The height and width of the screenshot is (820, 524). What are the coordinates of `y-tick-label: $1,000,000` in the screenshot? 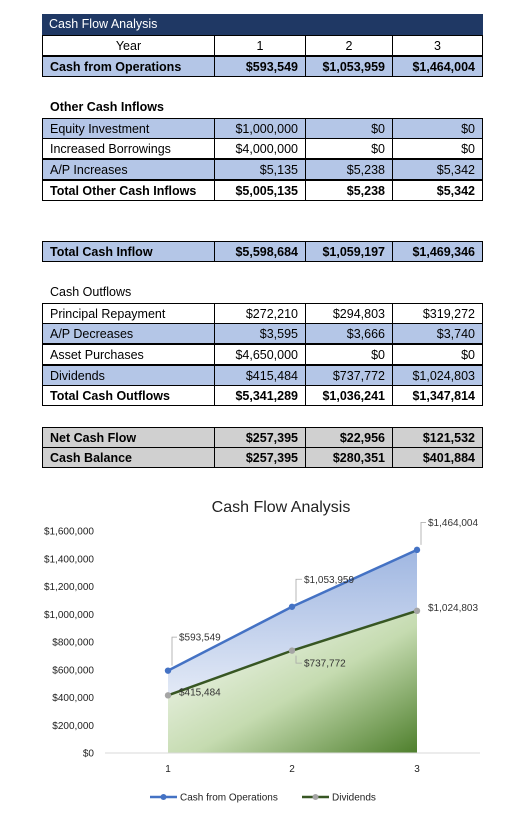 It's located at (69, 615).